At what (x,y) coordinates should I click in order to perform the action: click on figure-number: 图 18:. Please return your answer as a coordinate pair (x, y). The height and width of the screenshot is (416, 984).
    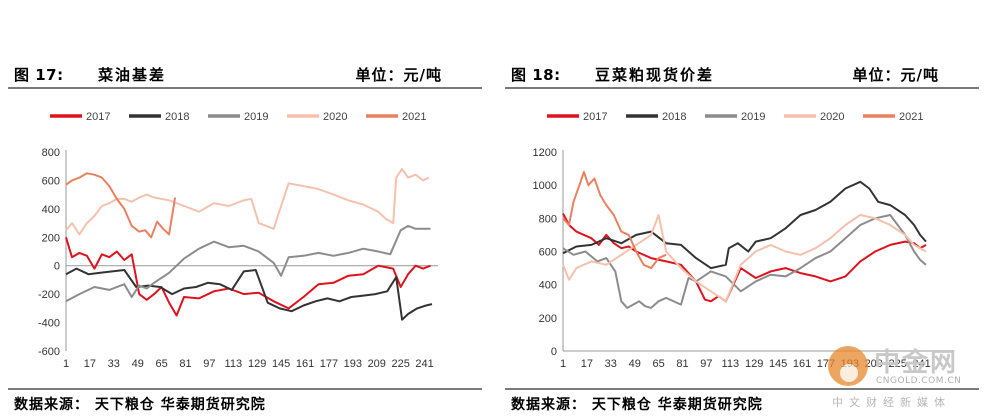
    Looking at the image, I should click on (536, 75).